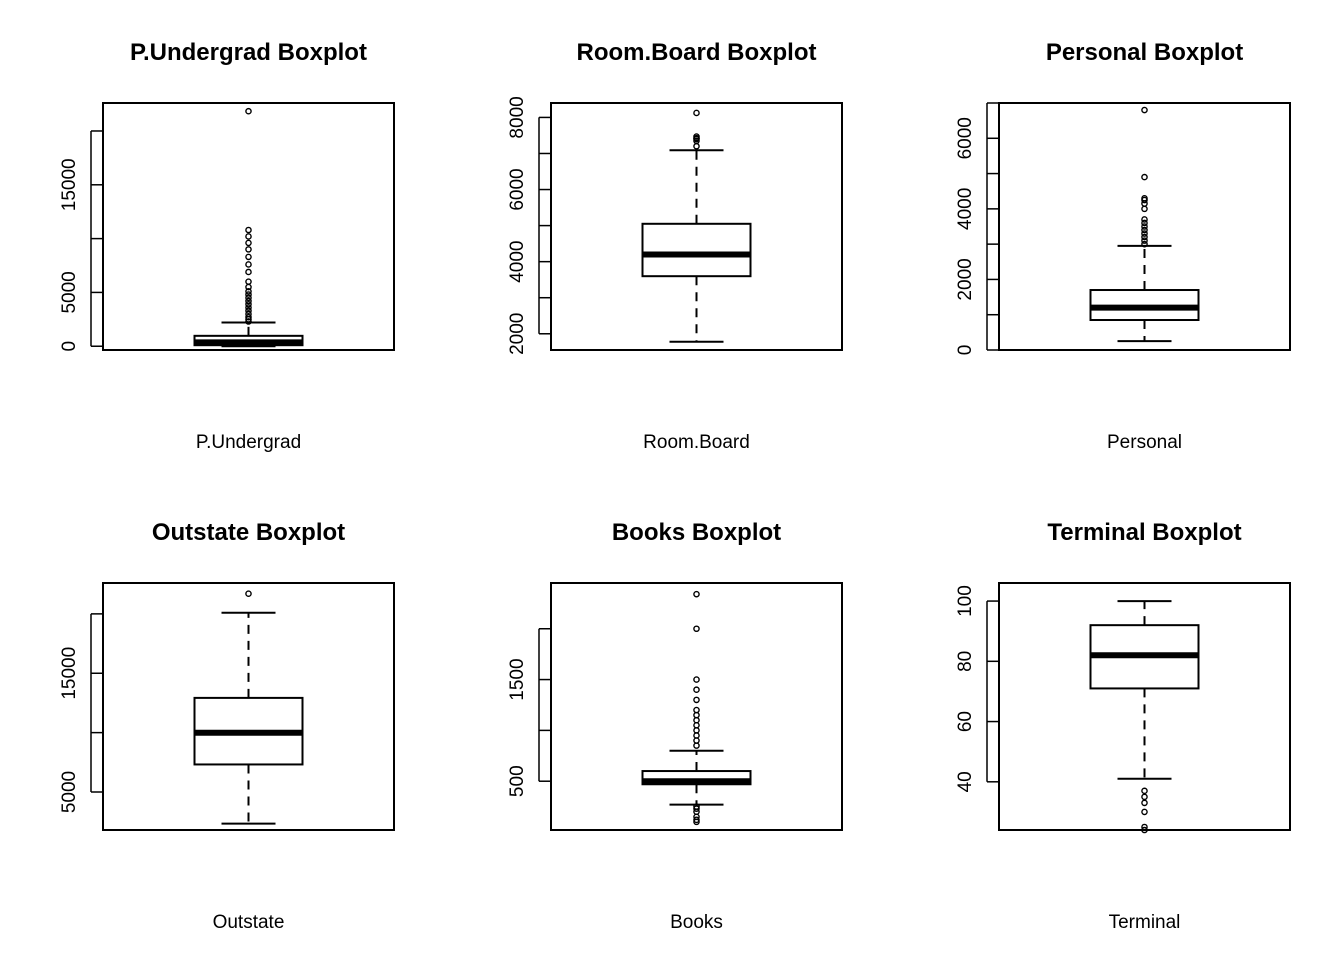 Image resolution: width=1344 pixels, height=960 pixels. What do you see at coordinates (248, 442) in the screenshot?
I see `x-axis-label: P.Undergrad` at bounding box center [248, 442].